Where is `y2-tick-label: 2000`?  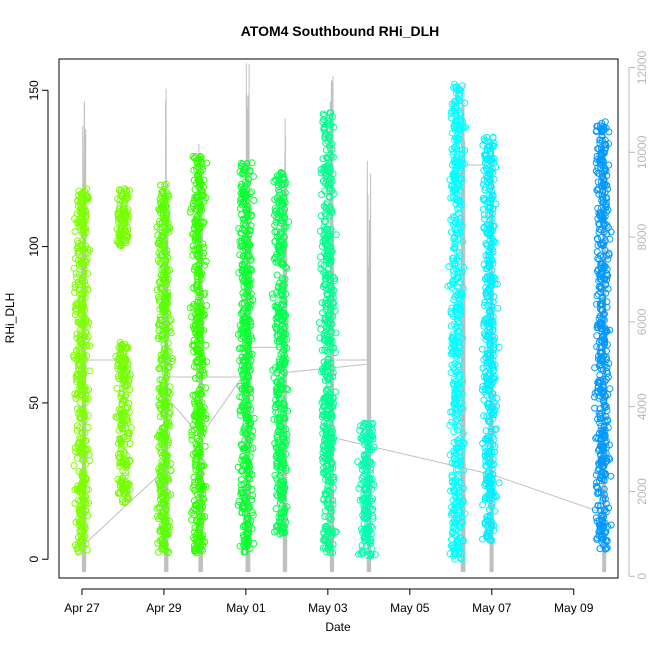 y2-tick-label: 2000 is located at coordinates (642, 491).